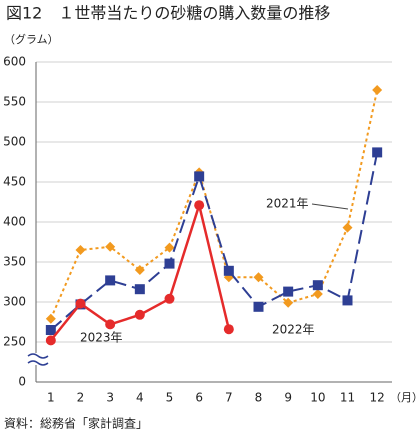 The width and height of the screenshot is (420, 434). I want to click on y-tick-label: 350, so click(14, 262).